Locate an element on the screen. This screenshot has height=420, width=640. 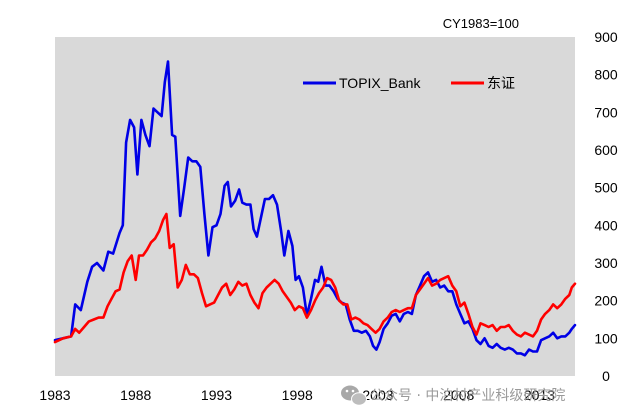
wechat-icon is located at coordinates (354, 395).